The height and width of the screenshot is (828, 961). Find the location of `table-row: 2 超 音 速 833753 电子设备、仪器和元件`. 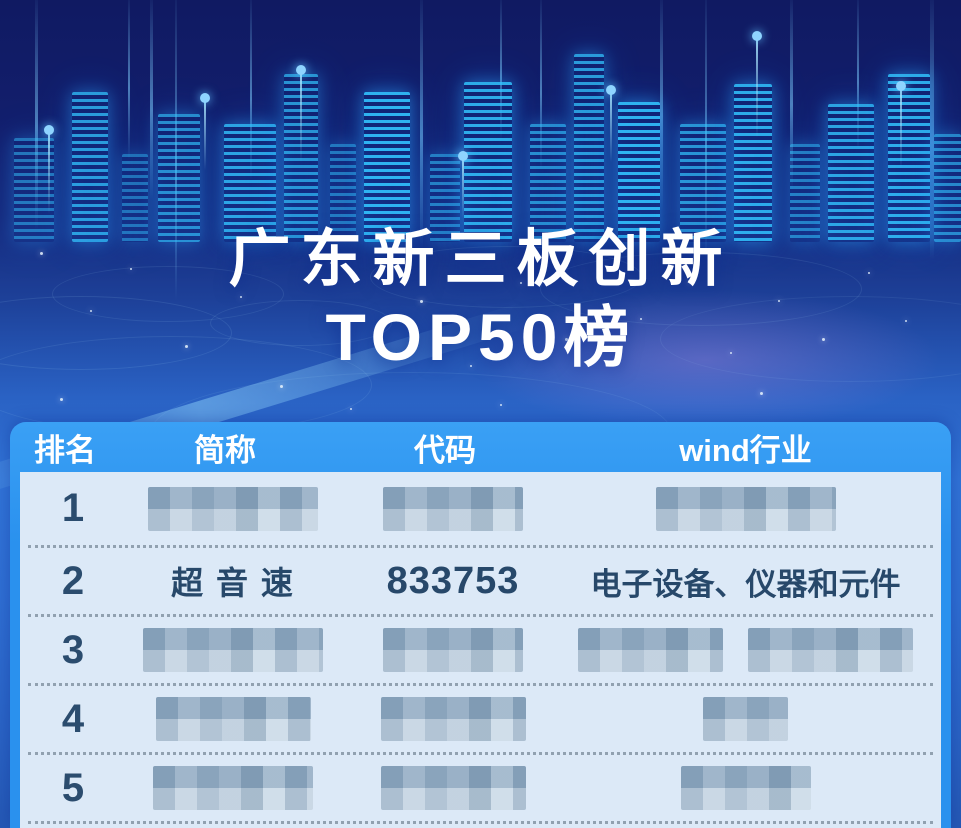

table-row: 2 超 音 速 833753 电子设备、仪器和元件 is located at coordinates (480, 582).